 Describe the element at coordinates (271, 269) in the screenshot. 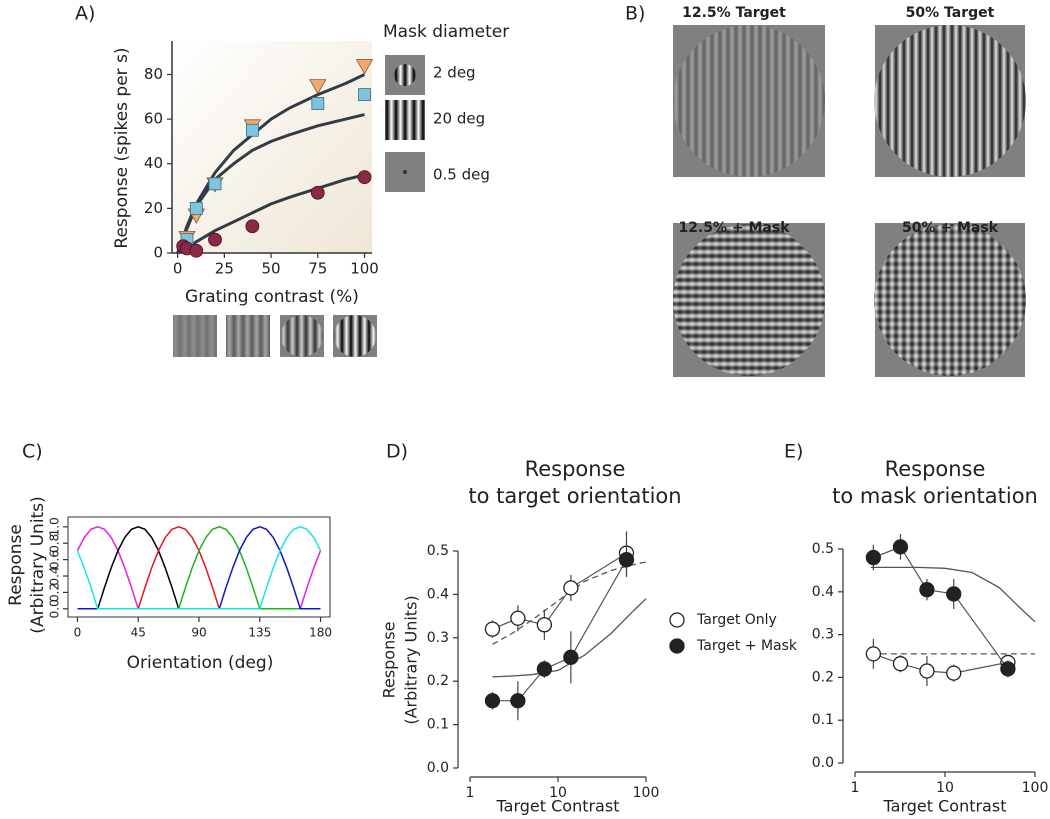

I see `x-tick-label: 50` at that location.